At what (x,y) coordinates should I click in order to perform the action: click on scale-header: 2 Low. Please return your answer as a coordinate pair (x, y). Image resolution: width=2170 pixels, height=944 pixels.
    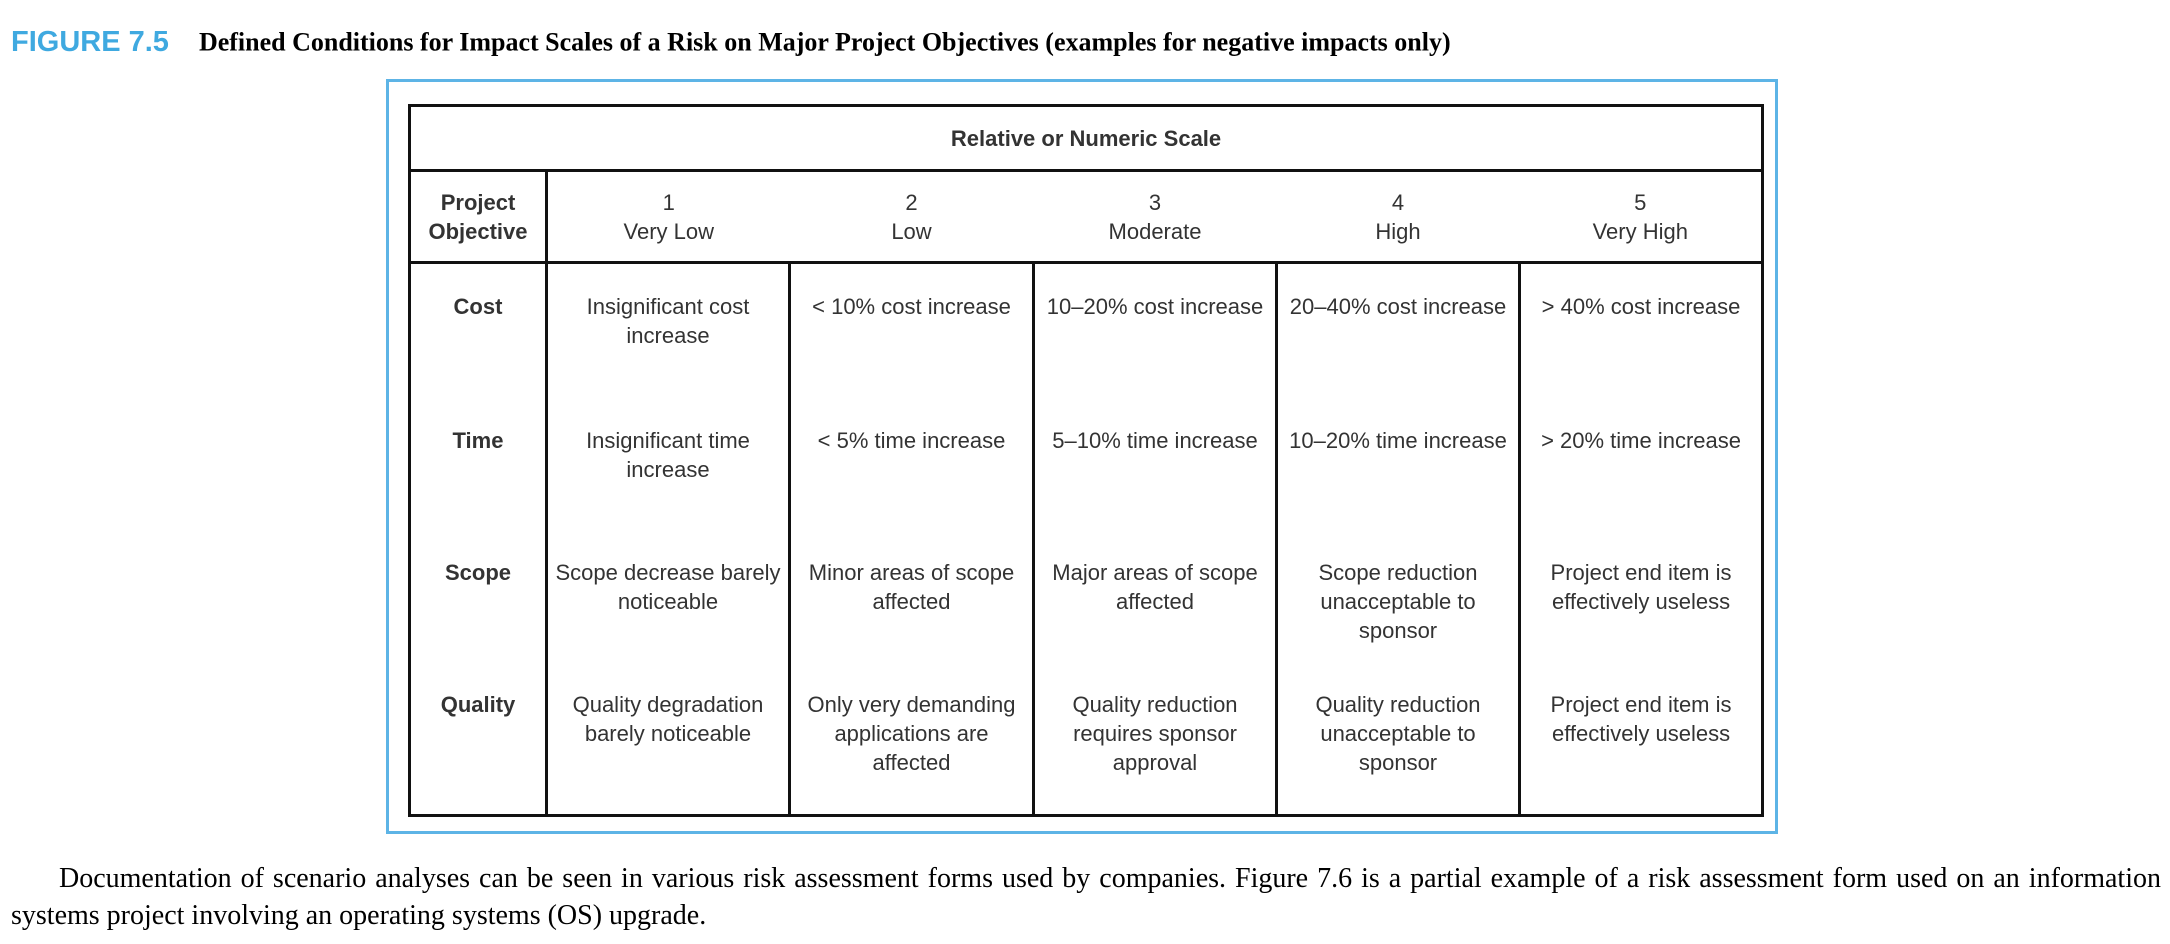
    Looking at the image, I should click on (911, 216).